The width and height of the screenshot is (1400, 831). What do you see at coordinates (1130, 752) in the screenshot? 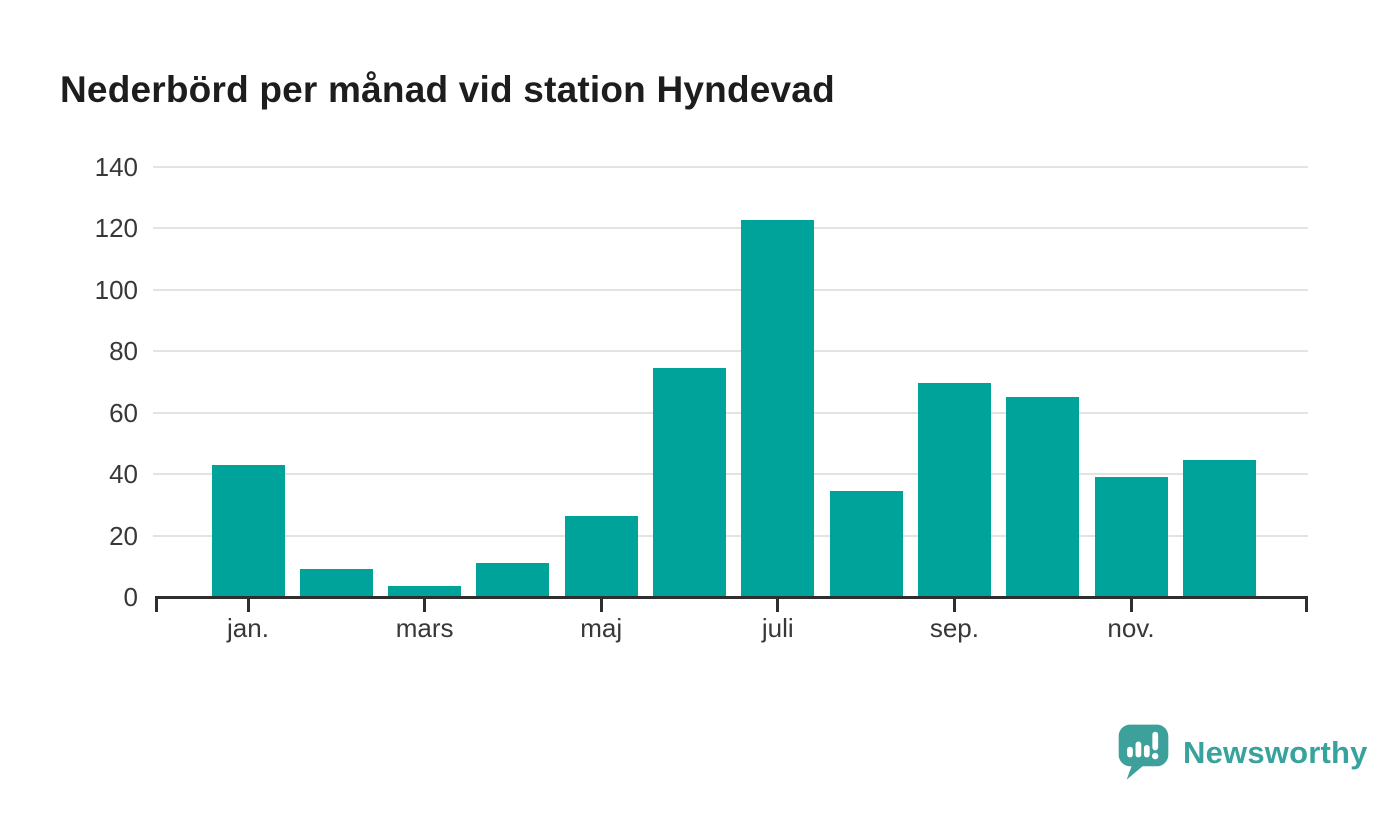
I see `logo-bar-small` at bounding box center [1130, 752].